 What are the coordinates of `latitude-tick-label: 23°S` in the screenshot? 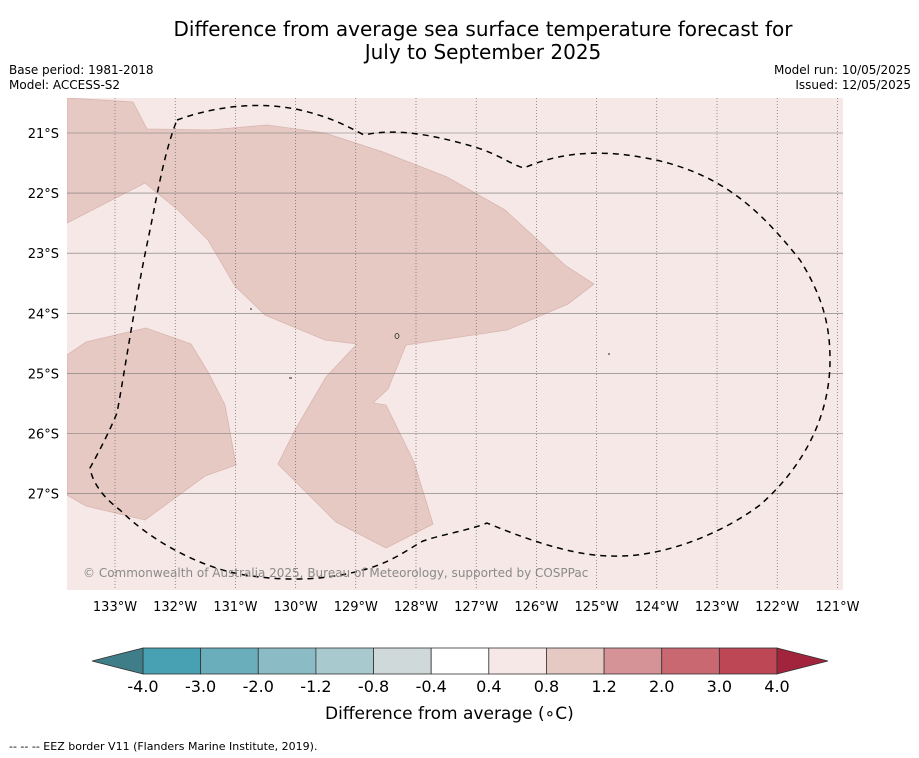 It's located at (43, 254).